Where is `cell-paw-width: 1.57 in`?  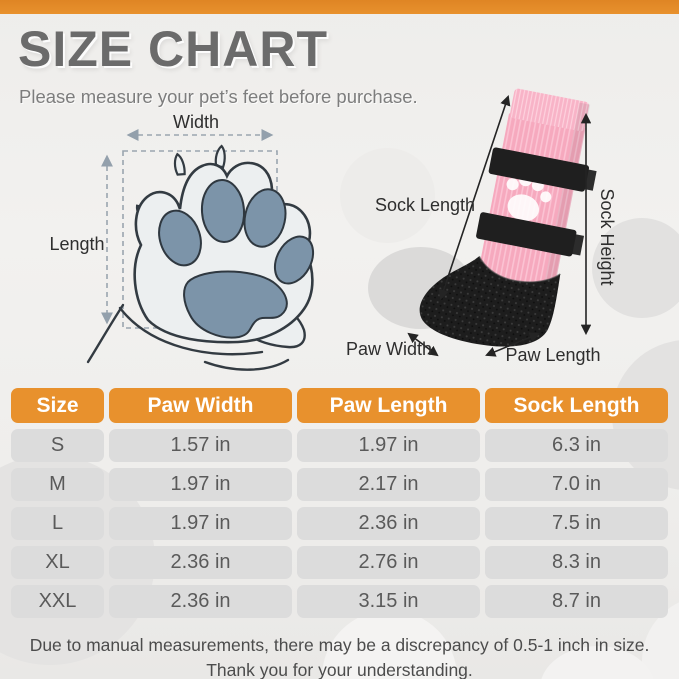 cell-paw-width: 1.57 in is located at coordinates (200, 445).